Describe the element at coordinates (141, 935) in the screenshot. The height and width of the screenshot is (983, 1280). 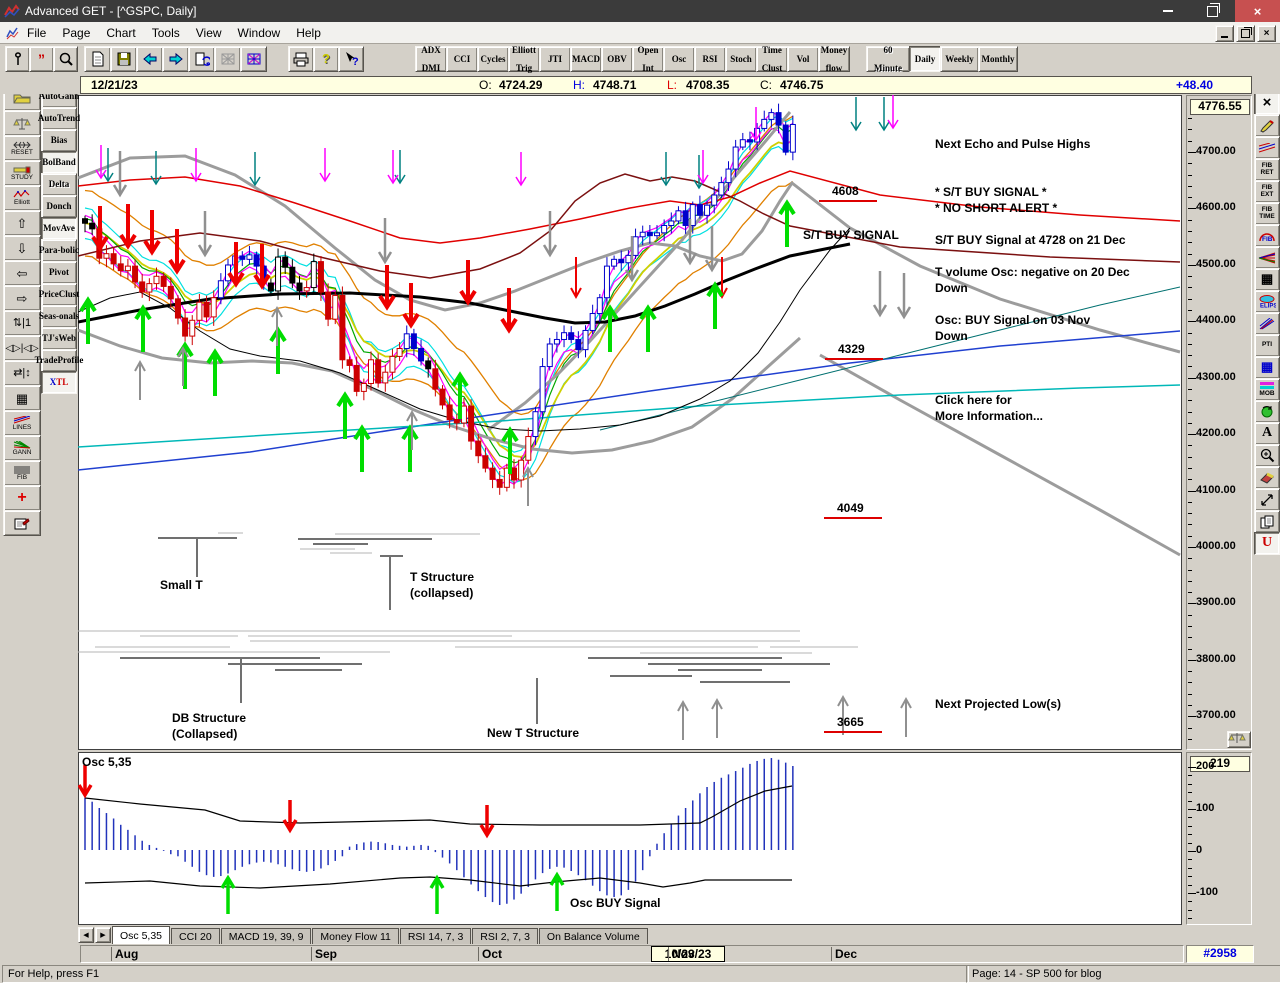
I see `tab-osc-5-35: Osc 5,35` at that location.